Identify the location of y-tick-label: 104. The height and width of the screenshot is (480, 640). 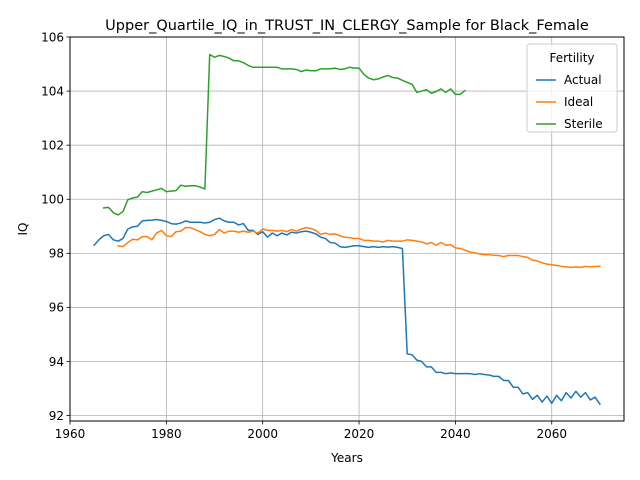
(52, 91).